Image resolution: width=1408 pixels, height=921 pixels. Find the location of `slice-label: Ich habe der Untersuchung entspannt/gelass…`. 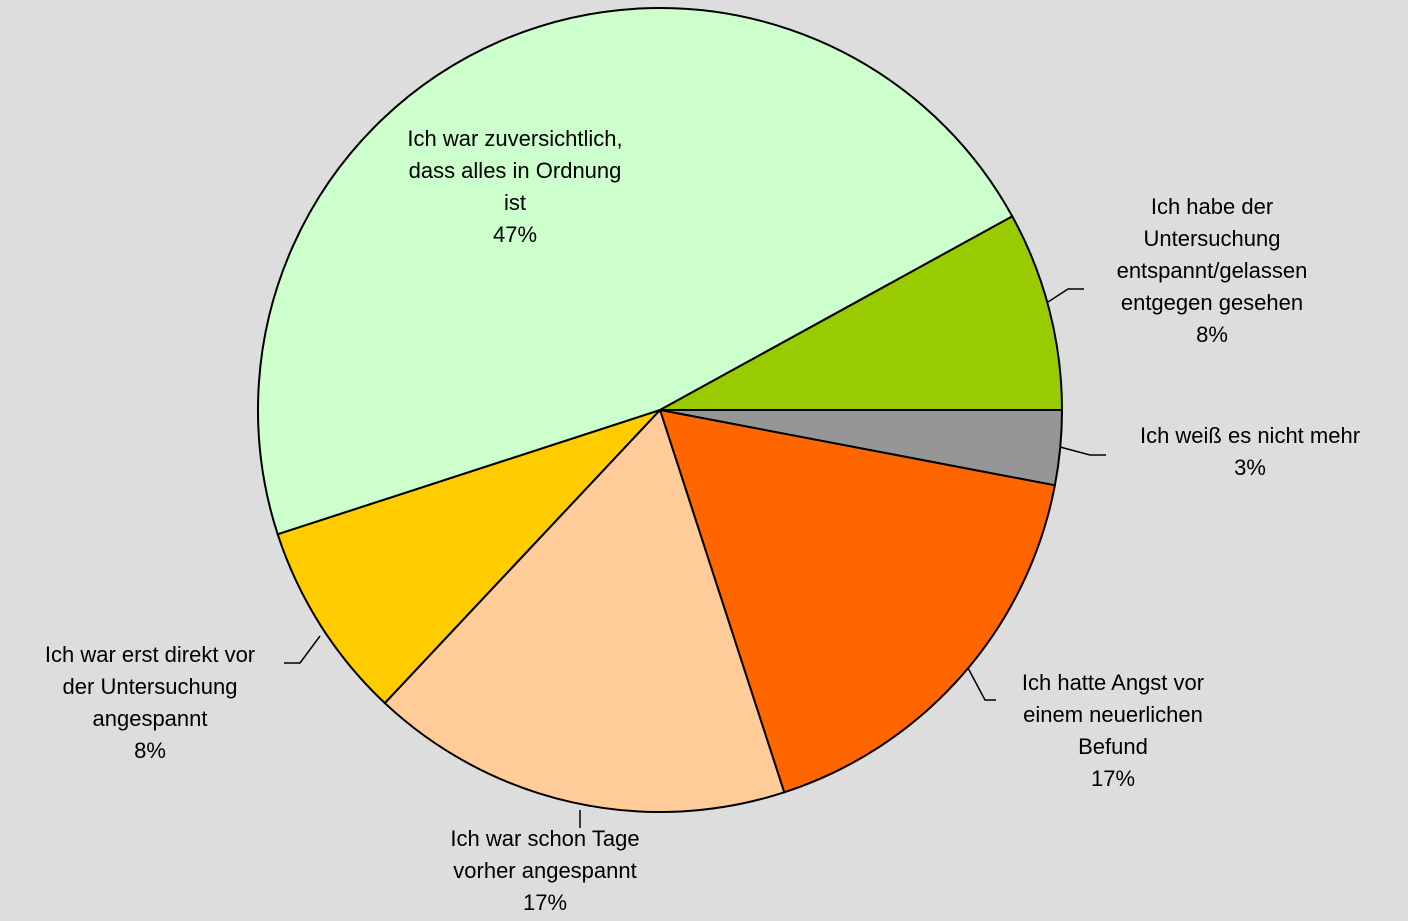

slice-label: Ich habe der Untersuchung entspannt/gelass… is located at coordinates (1212, 254).